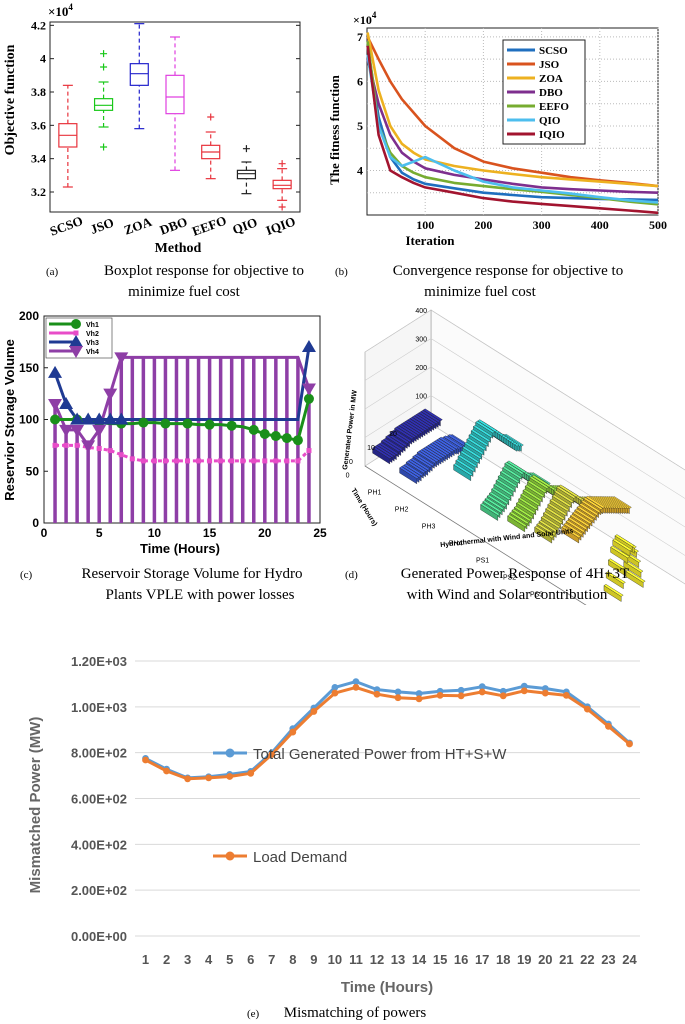 Image resolution: width=685 pixels, height=1024 pixels. I want to click on box-zoa, so click(139, 74).